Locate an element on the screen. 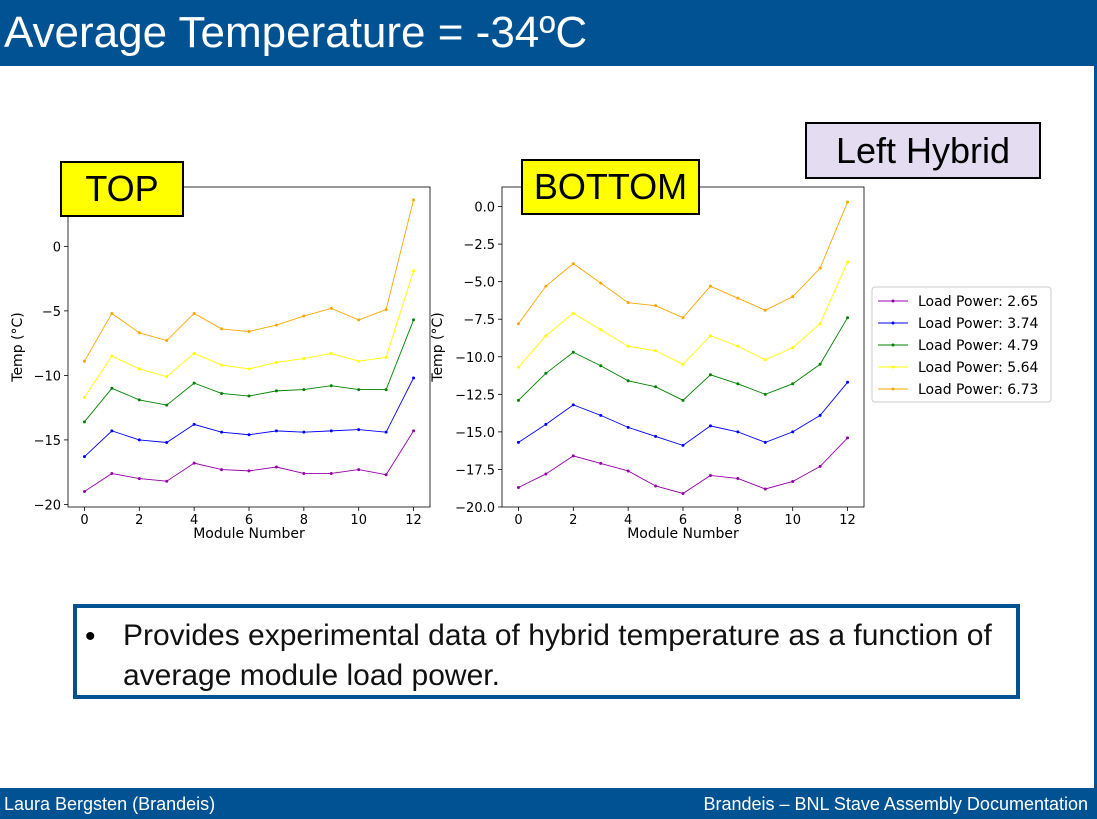 This screenshot has width=1097, height=819. legend-box is located at coordinates (961, 344).